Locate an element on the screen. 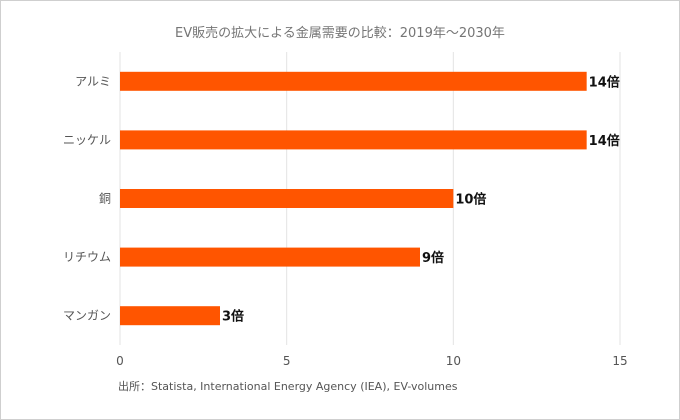 The height and width of the screenshot is (420, 680). x-tick-label: 5 is located at coordinates (287, 361).